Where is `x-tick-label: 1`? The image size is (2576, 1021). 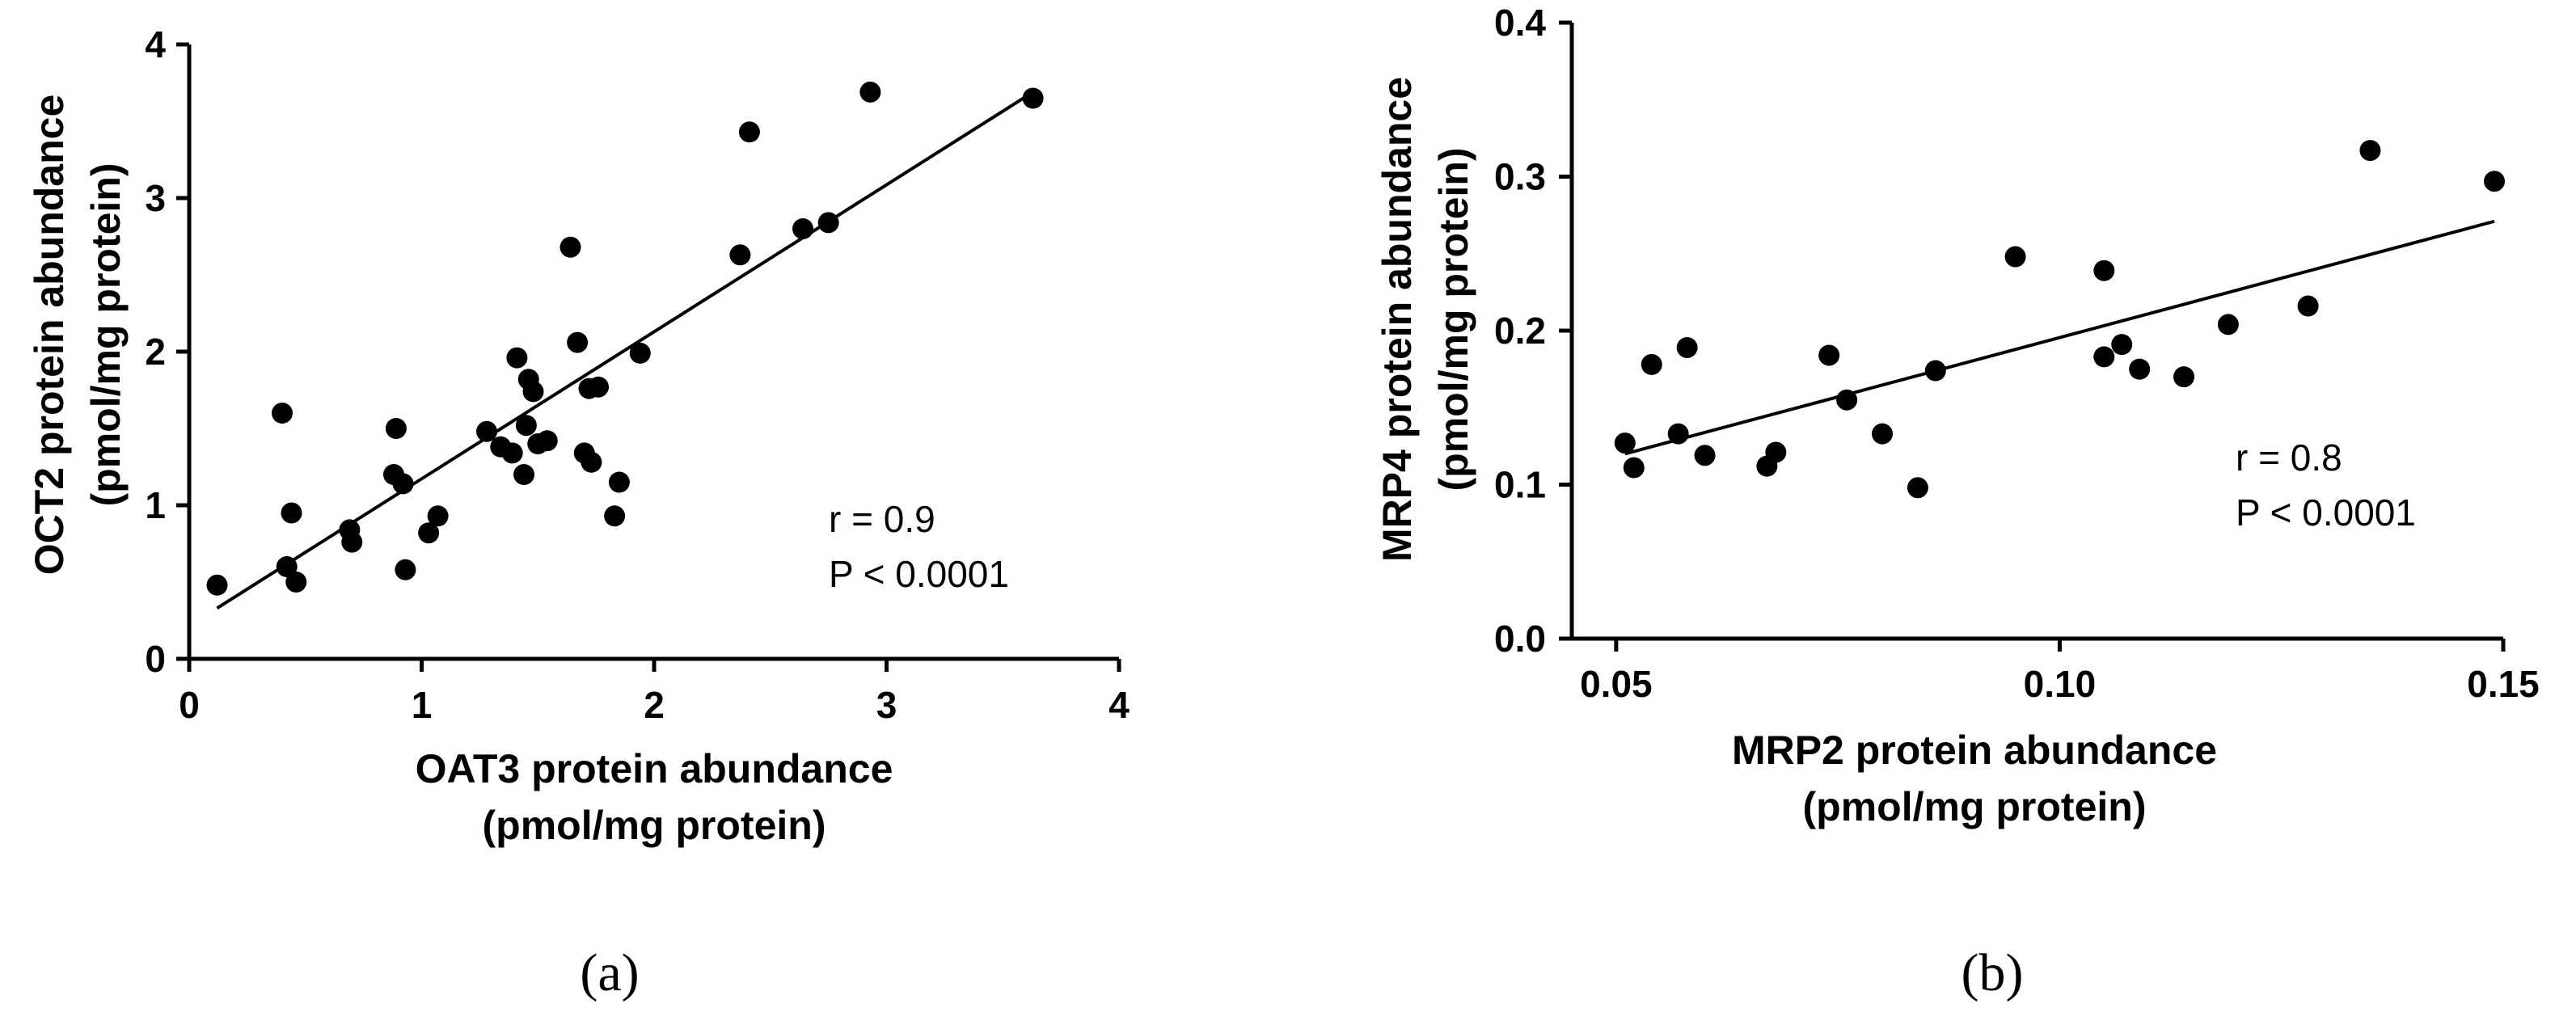
x-tick-label: 1 is located at coordinates (423, 705).